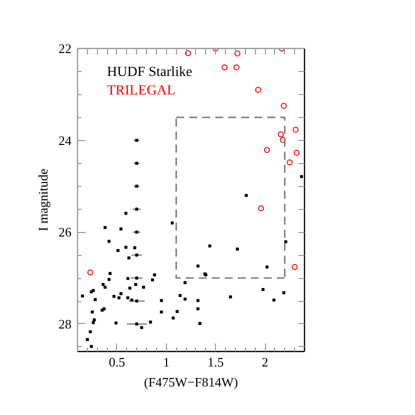 The width and height of the screenshot is (415, 415). Describe the element at coordinates (216, 362) in the screenshot. I see `x-tick-label: 1.5` at that location.